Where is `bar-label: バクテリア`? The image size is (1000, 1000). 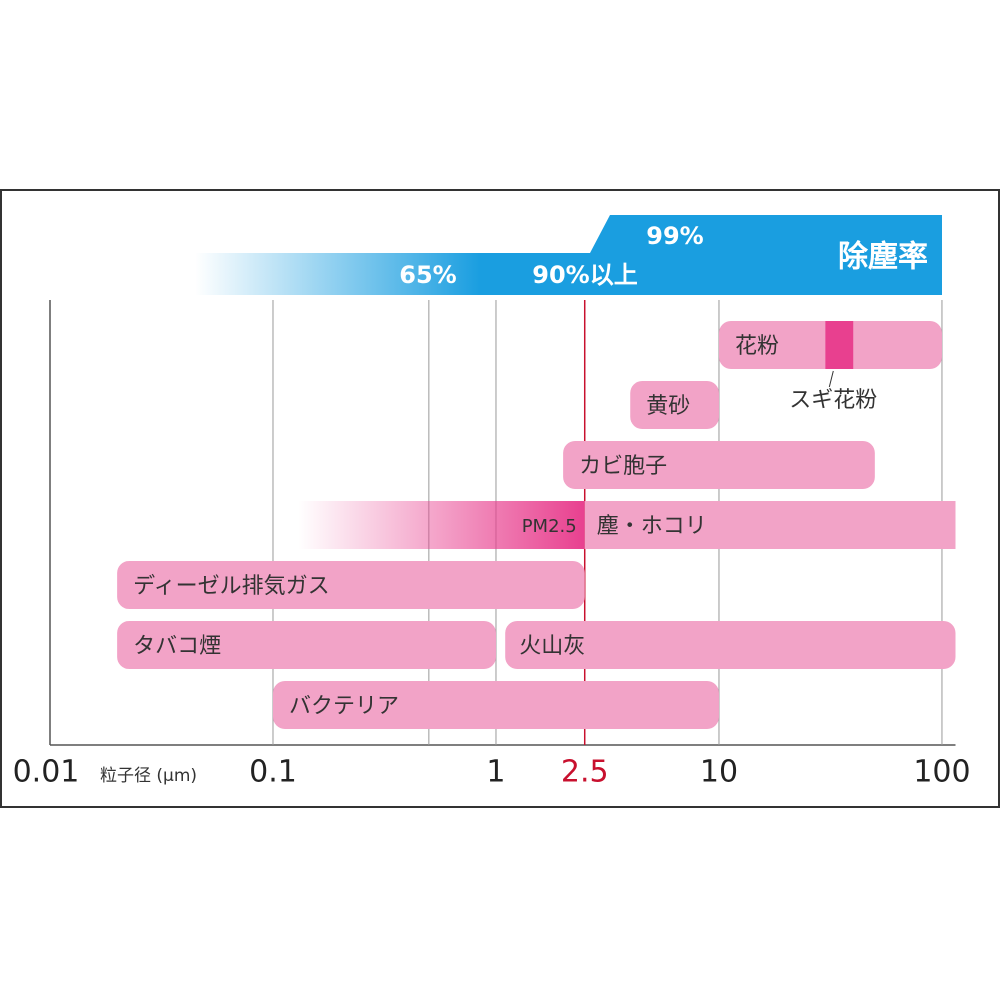
bar-label: バクテリア is located at coordinates (344, 706).